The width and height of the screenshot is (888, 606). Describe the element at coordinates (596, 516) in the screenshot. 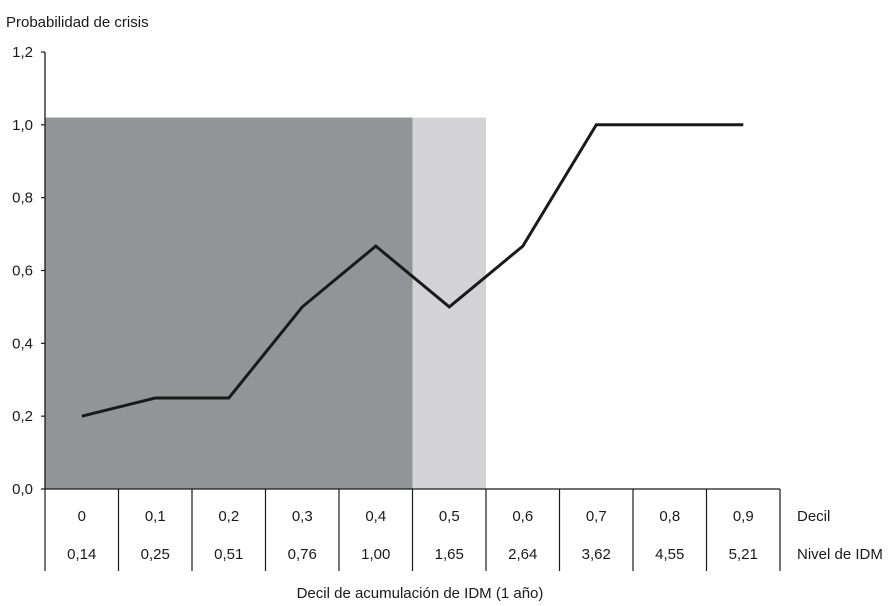

I see `table-cell: 0,7` at that location.